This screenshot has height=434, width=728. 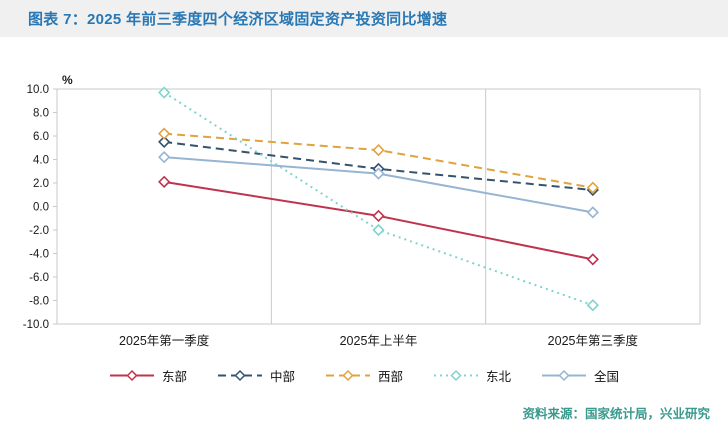 What do you see at coordinates (164, 340) in the screenshot?
I see `x-tick-label: 2025年第一季度` at bounding box center [164, 340].